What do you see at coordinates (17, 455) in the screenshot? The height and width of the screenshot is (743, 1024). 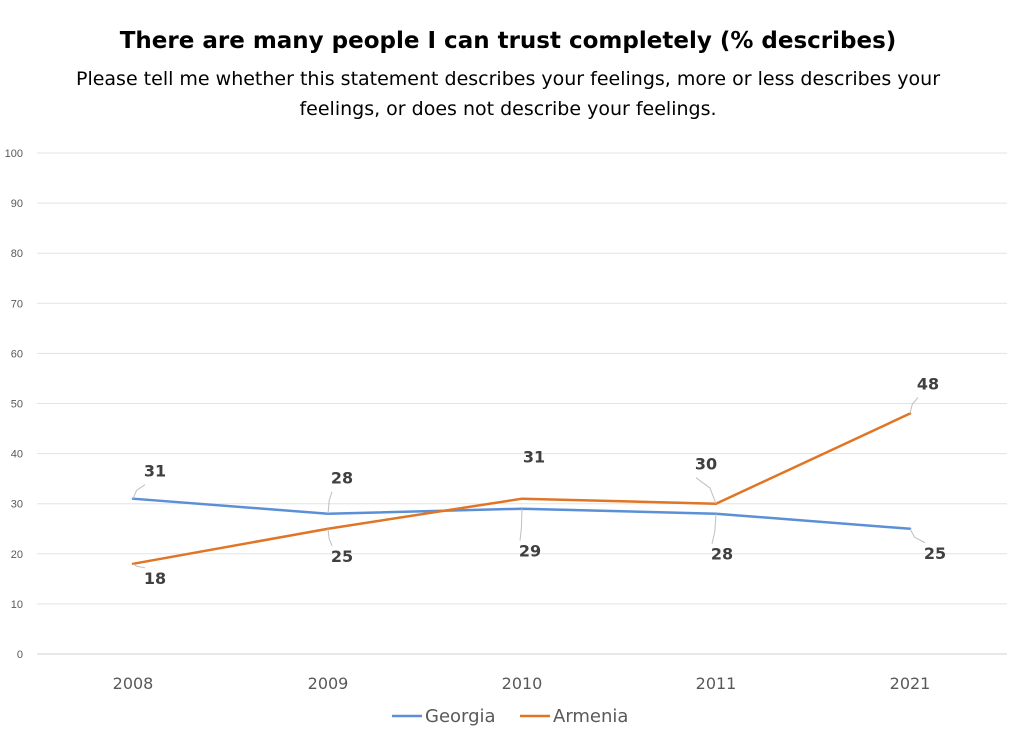 I see `y-tick-label: 40` at bounding box center [17, 455].